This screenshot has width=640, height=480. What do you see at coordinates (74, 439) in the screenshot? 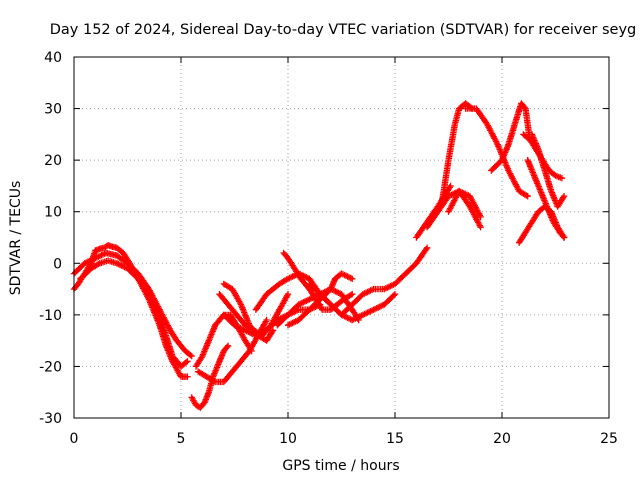
I see `x-tick-label: 0` at bounding box center [74, 439].